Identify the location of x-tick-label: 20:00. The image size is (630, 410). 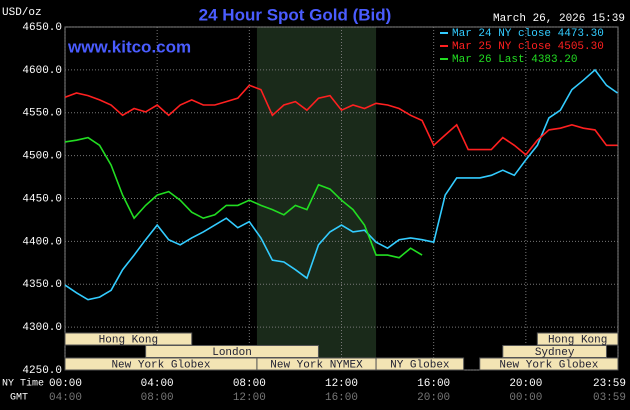
(525, 384).